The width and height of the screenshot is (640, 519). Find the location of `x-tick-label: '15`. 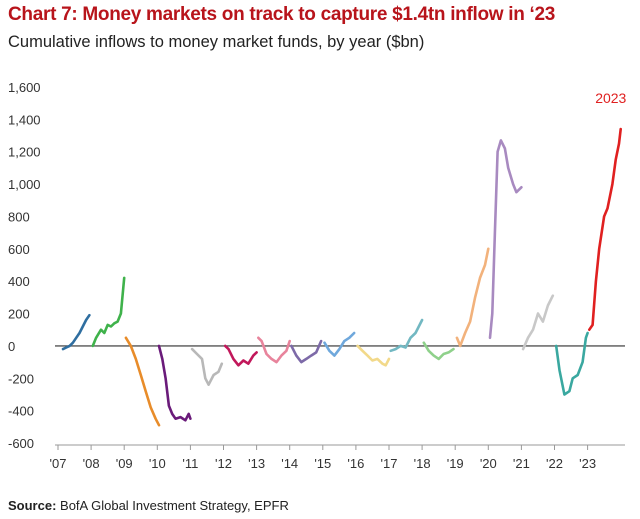

x-tick-label: '15 is located at coordinates (322, 463).